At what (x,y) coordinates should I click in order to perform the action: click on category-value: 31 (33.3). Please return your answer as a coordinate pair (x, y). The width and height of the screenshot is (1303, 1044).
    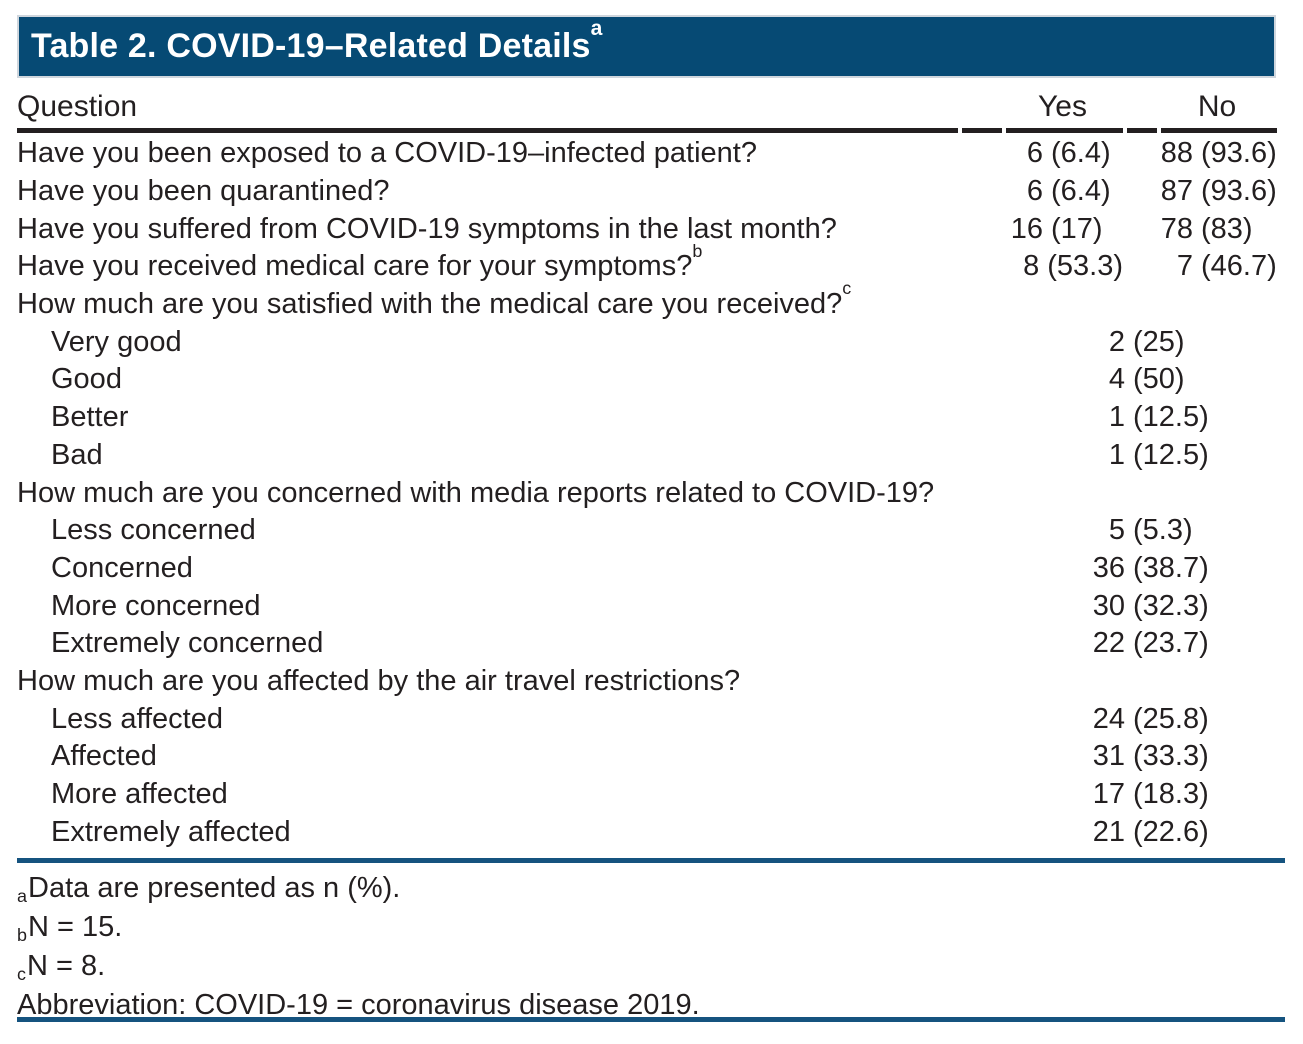
    Looking at the image, I should click on (1139, 756).